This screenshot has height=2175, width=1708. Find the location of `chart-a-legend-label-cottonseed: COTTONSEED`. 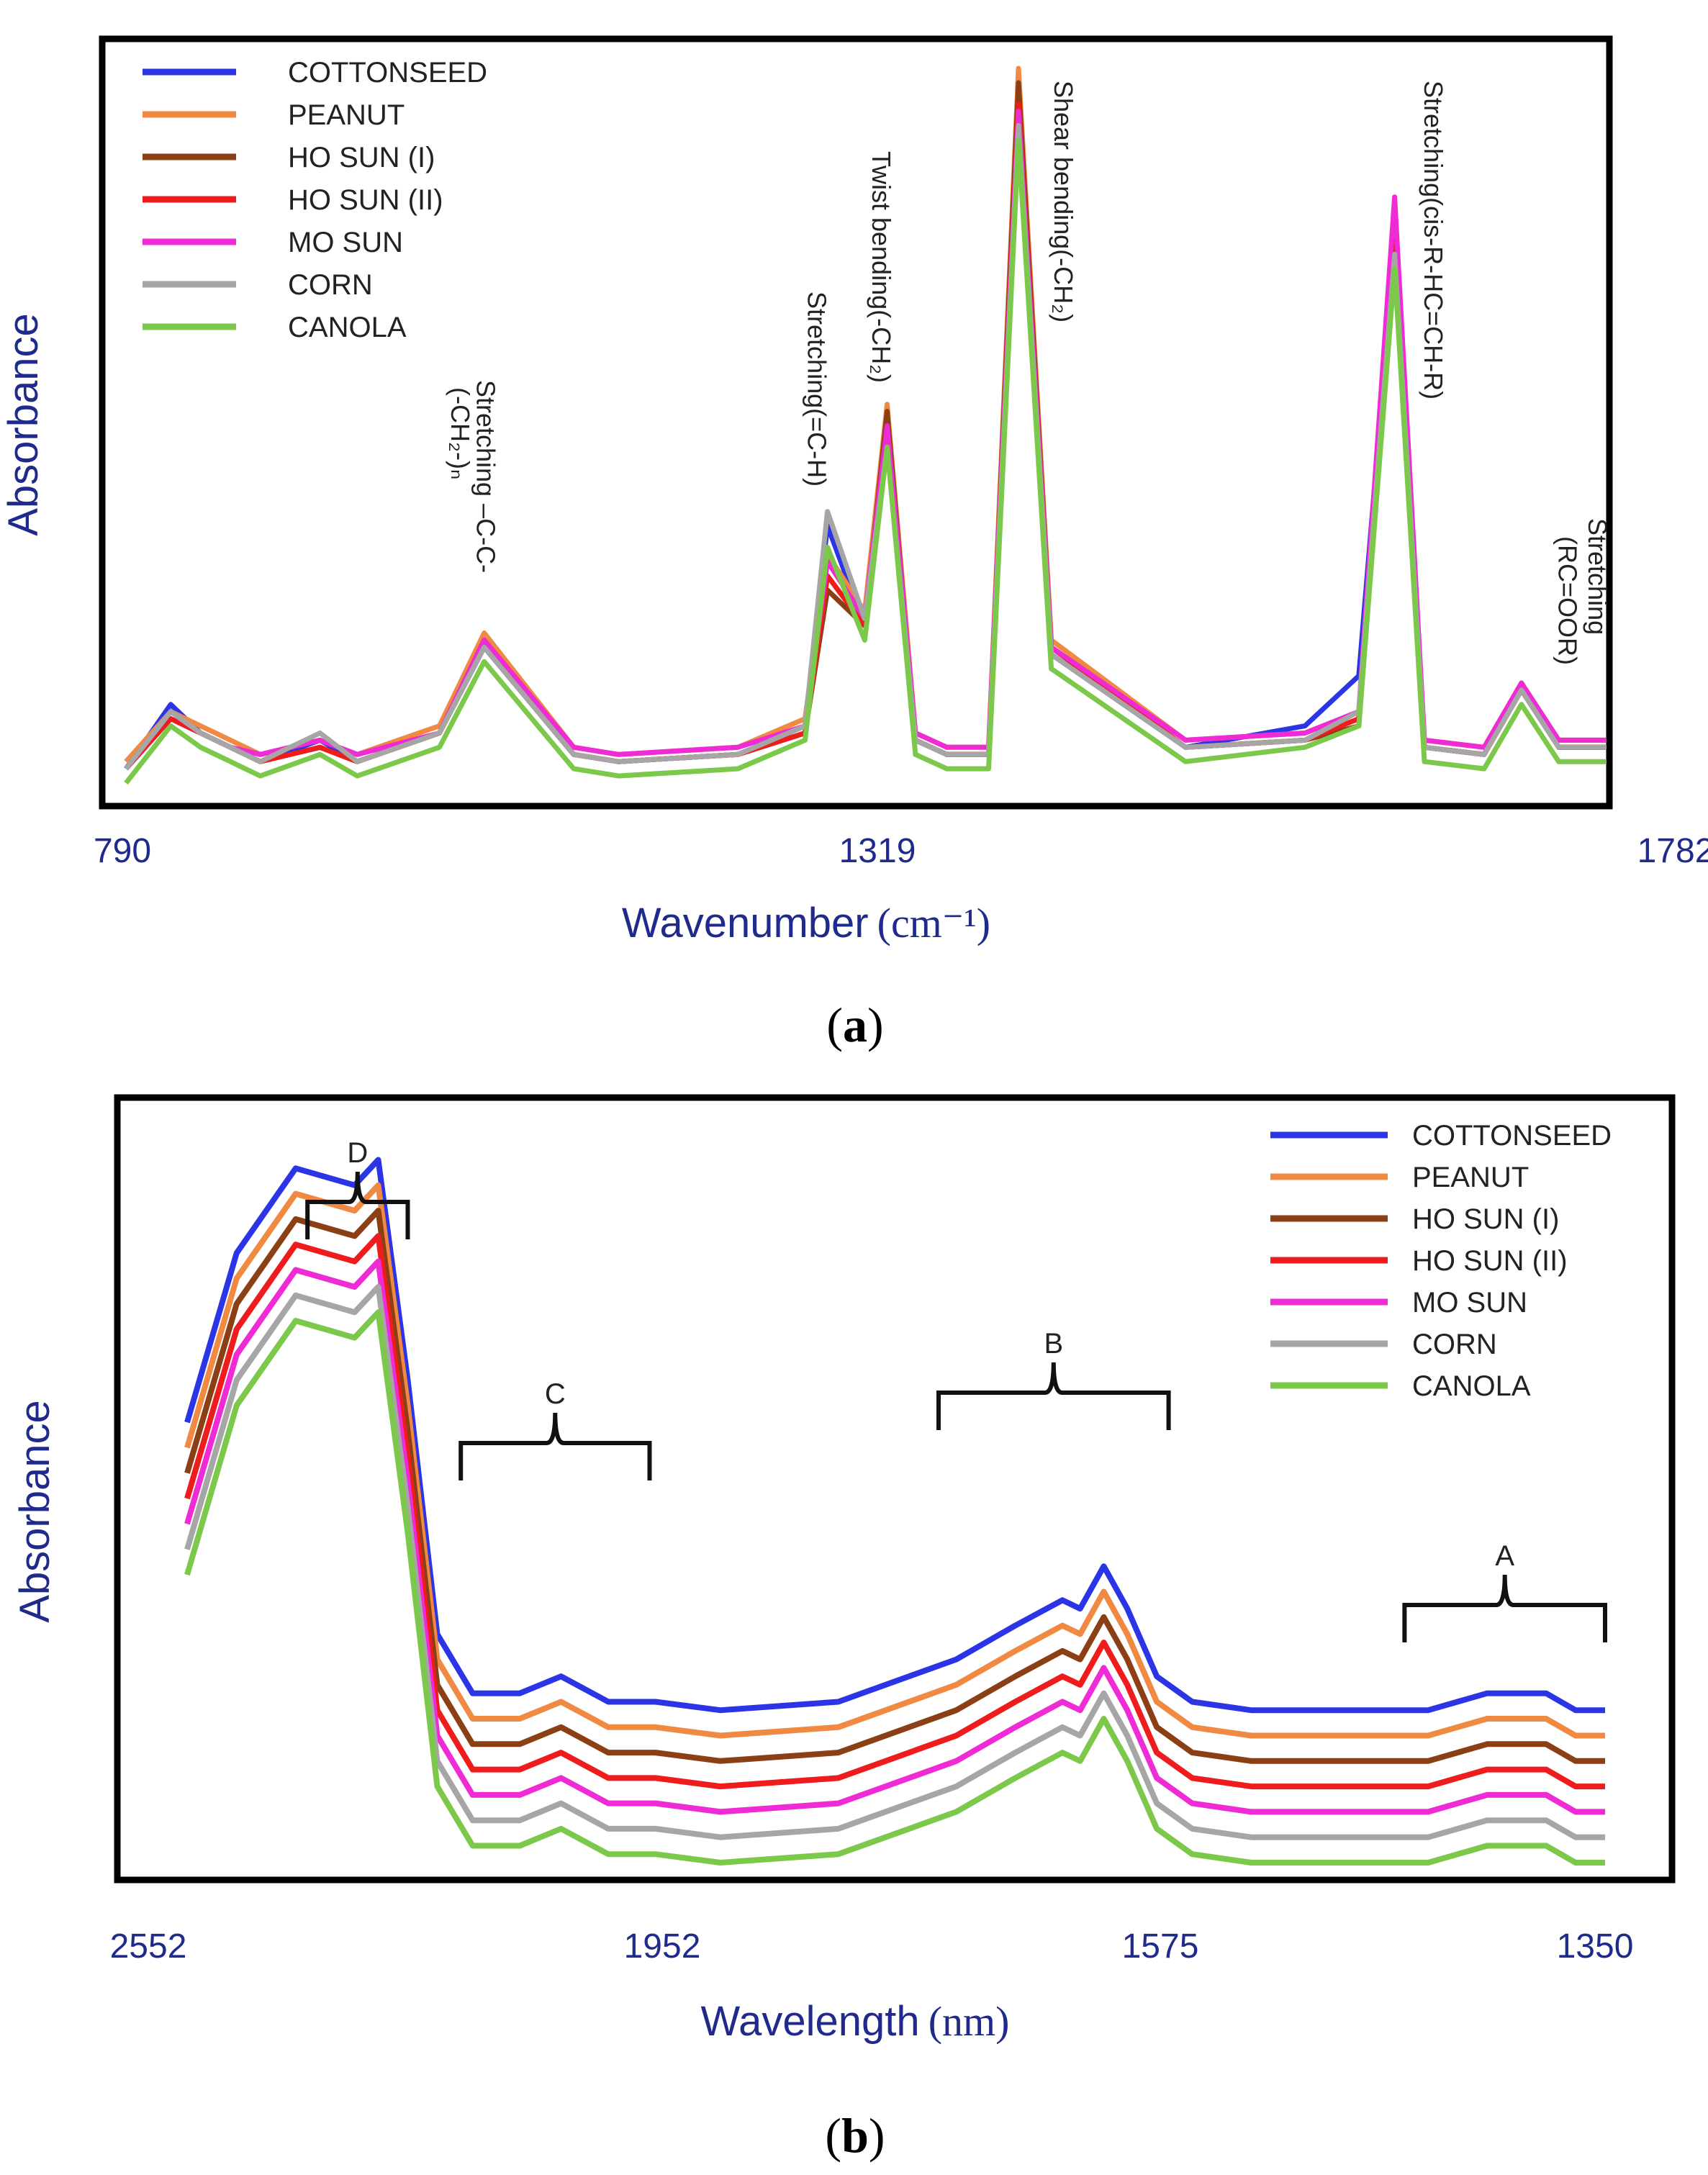

chart-a-legend-label-cottonseed: COTTONSEED is located at coordinates (388, 73).